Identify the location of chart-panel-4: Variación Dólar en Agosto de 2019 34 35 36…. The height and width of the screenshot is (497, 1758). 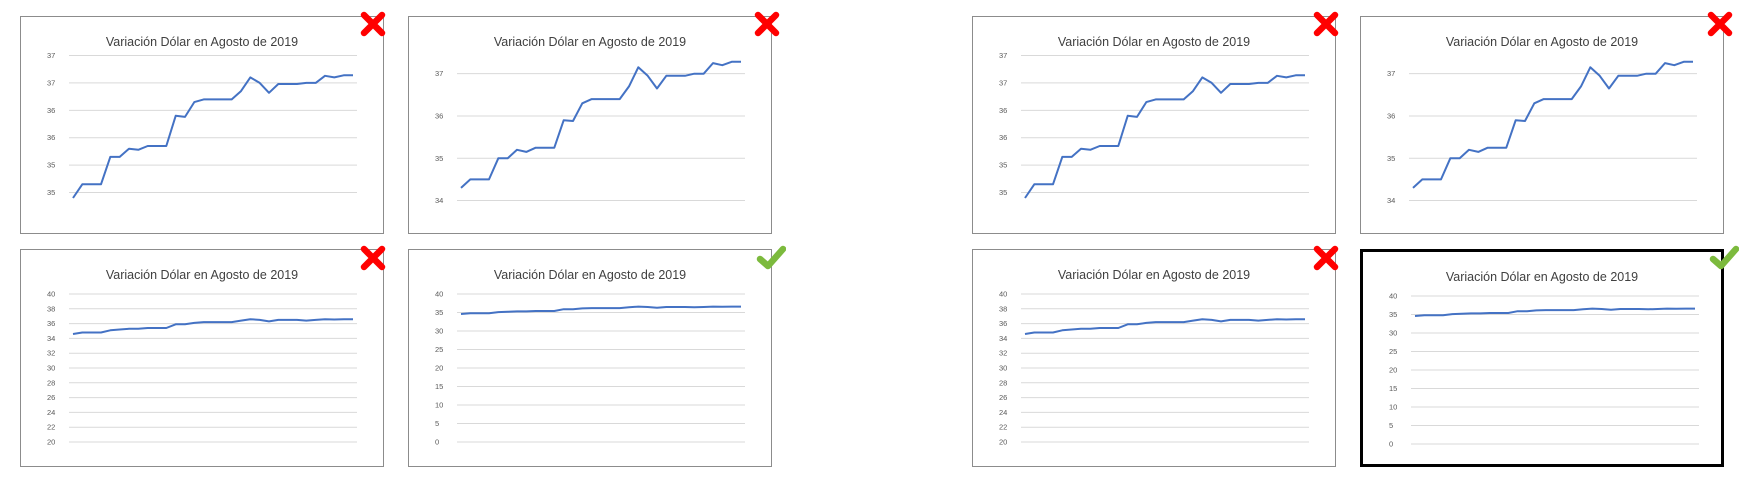
(1542, 125).